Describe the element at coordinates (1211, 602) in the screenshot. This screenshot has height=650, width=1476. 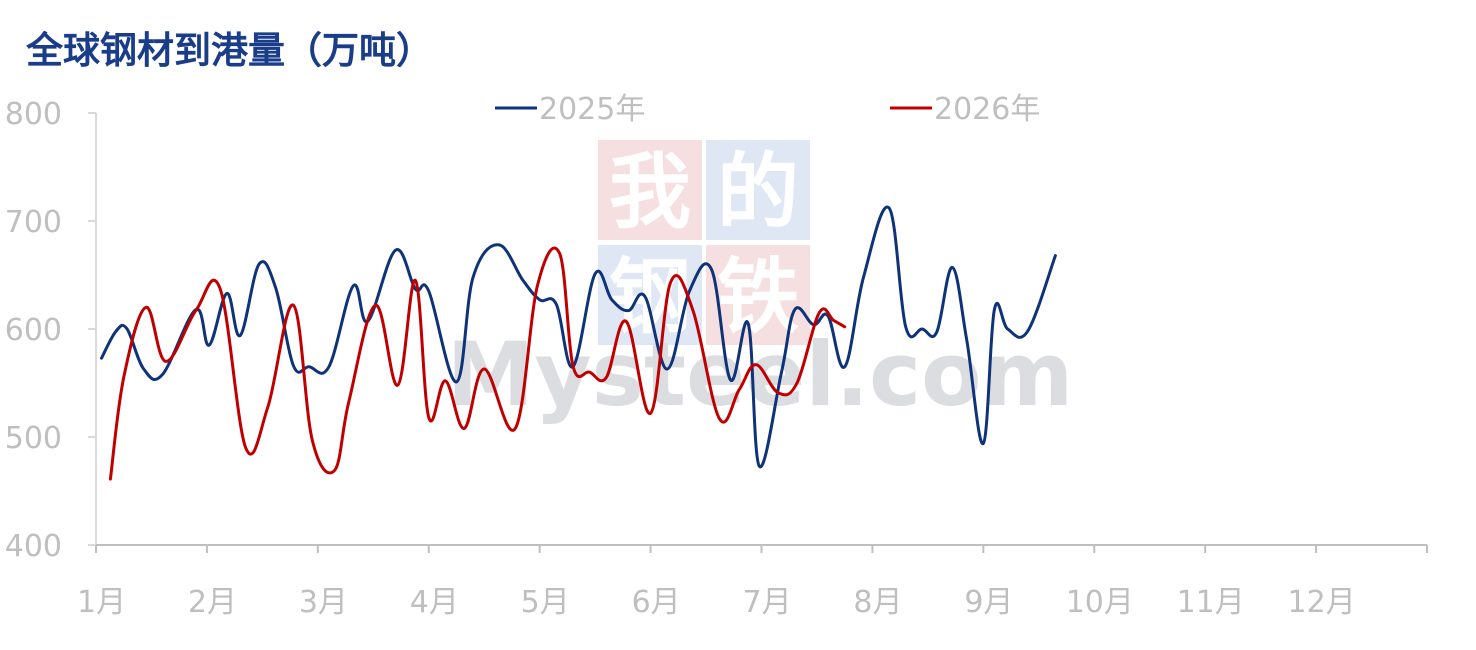
I see `x-tick-label: 11月` at that location.